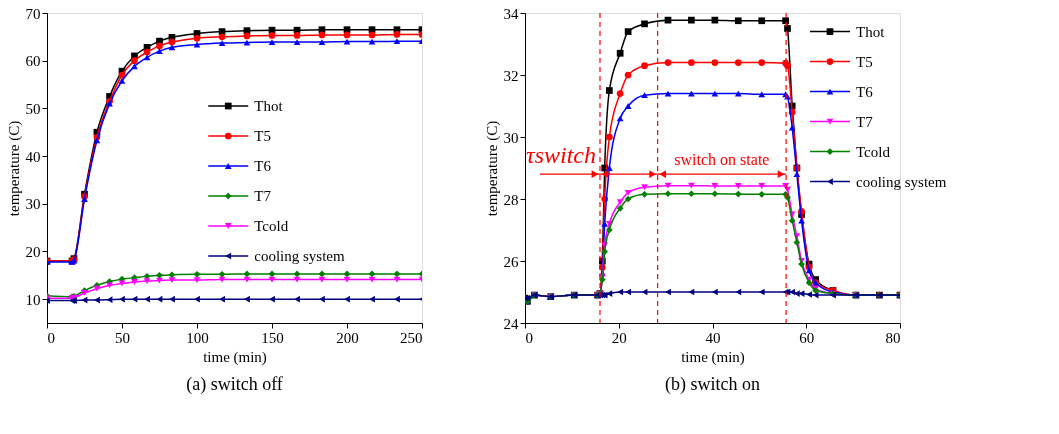 The height and width of the screenshot is (434, 1059). What do you see at coordinates (893, 337) in the screenshot?
I see `x-tick-label: 80` at bounding box center [893, 337].